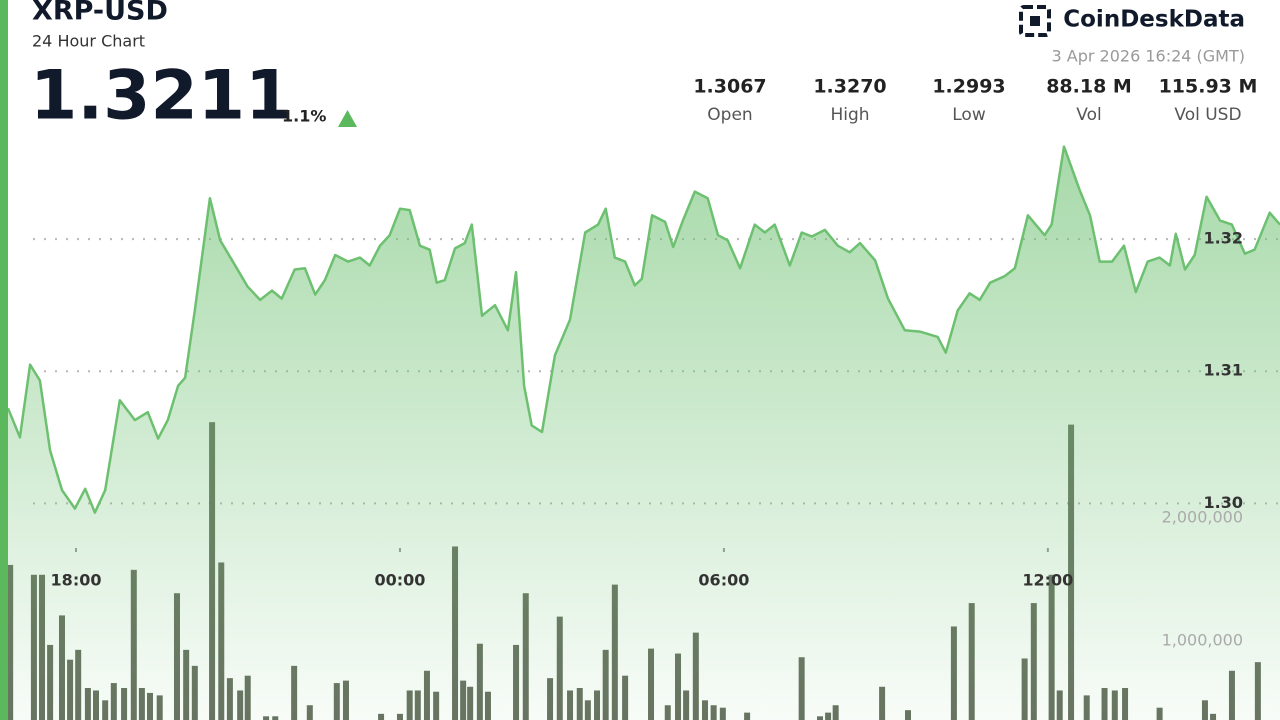 The height and width of the screenshot is (720, 1280). What do you see at coordinates (1089, 87) in the screenshot?
I see `stat-value: 88.18 M` at bounding box center [1089, 87].